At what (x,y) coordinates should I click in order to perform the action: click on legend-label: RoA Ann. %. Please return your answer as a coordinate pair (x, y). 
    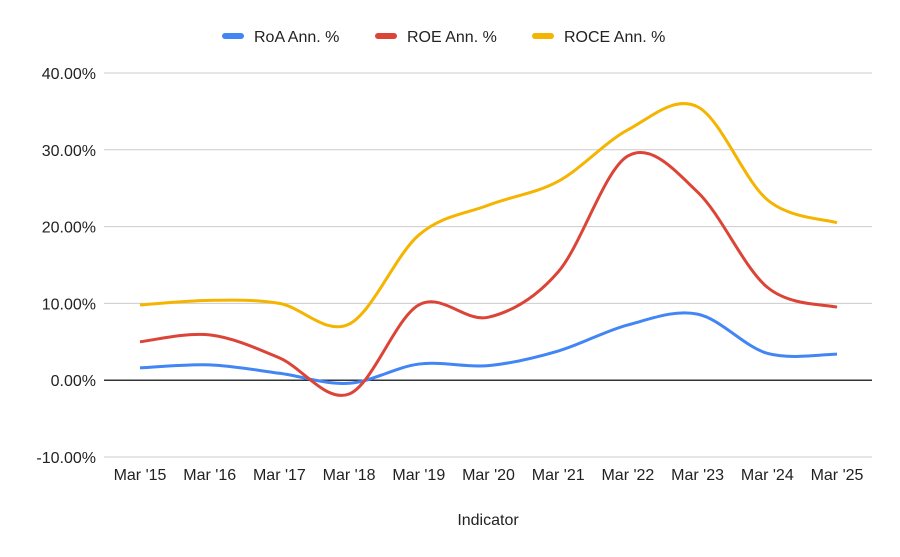
    Looking at the image, I should click on (296, 37).